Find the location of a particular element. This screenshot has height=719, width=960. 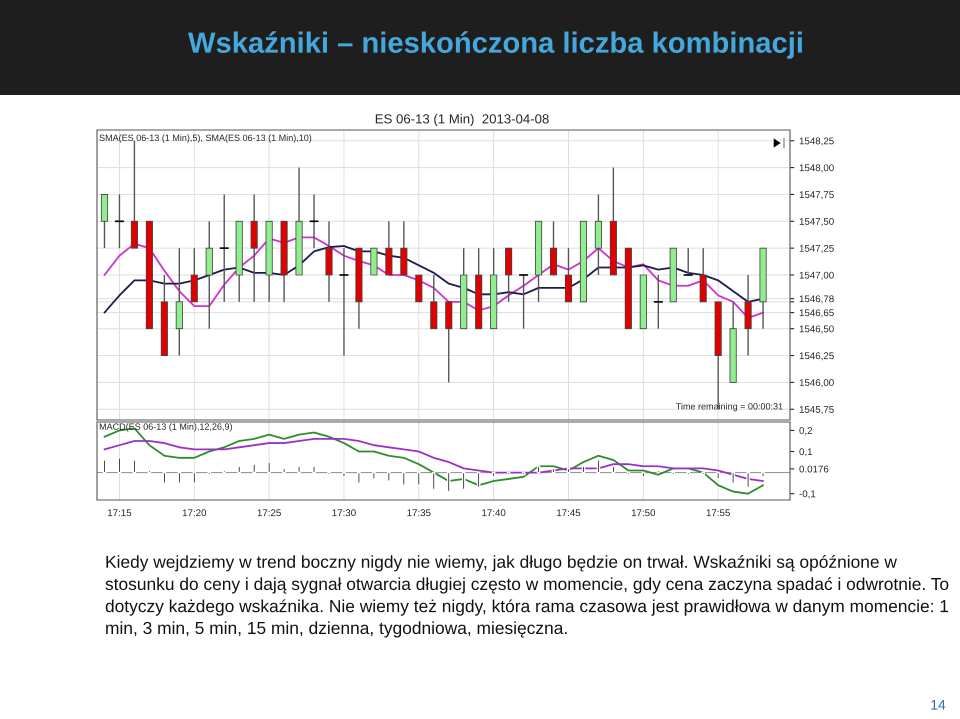

x-tick-label: 17:50 is located at coordinates (644, 512).